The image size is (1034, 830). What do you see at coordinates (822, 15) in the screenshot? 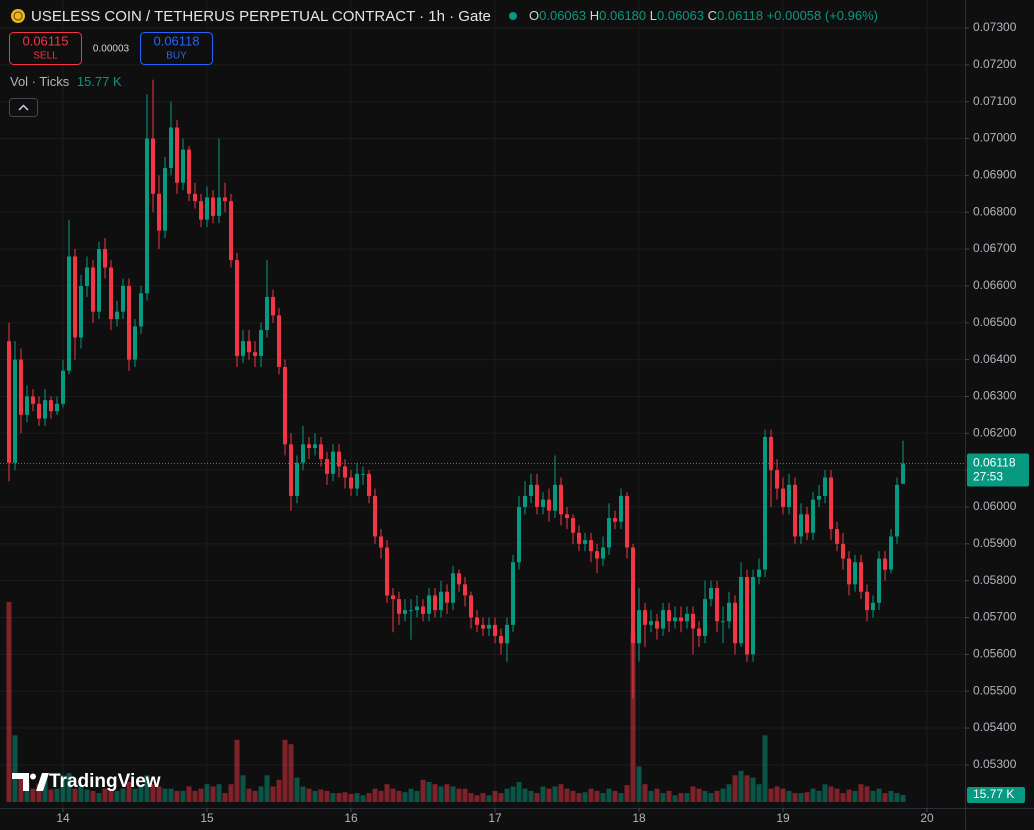
I see `price-change: +0.00058 (+0.96%)` at bounding box center [822, 15].